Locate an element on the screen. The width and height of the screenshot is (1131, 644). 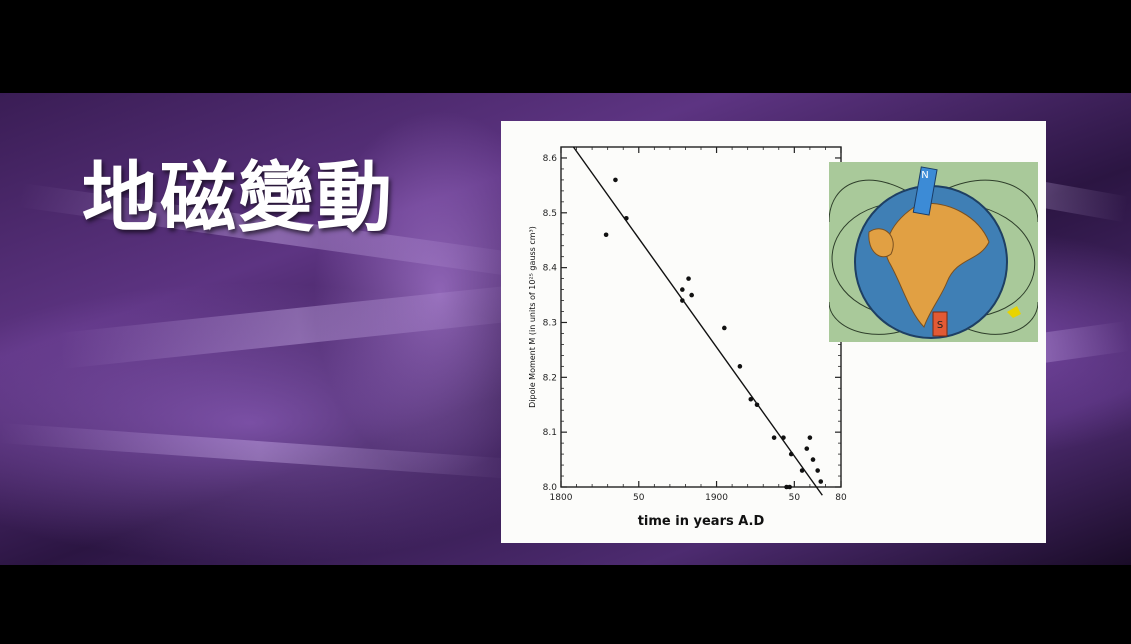
plot-frame is located at coordinates (701, 317).